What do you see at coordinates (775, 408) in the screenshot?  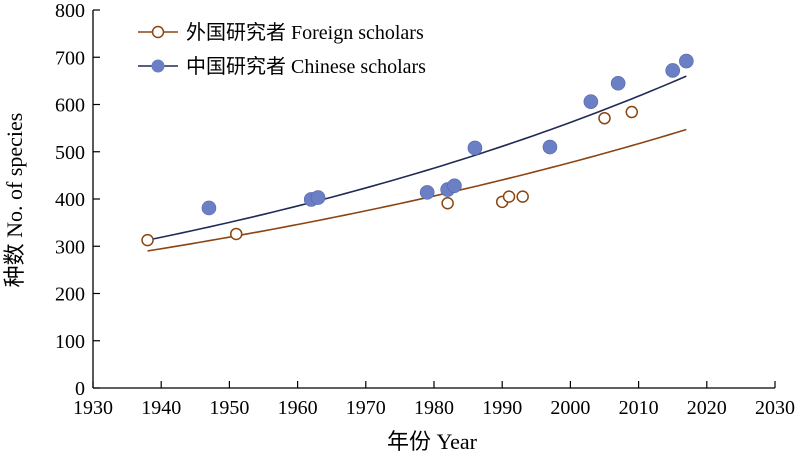 I see `x-tick-label: 2030` at bounding box center [775, 408].